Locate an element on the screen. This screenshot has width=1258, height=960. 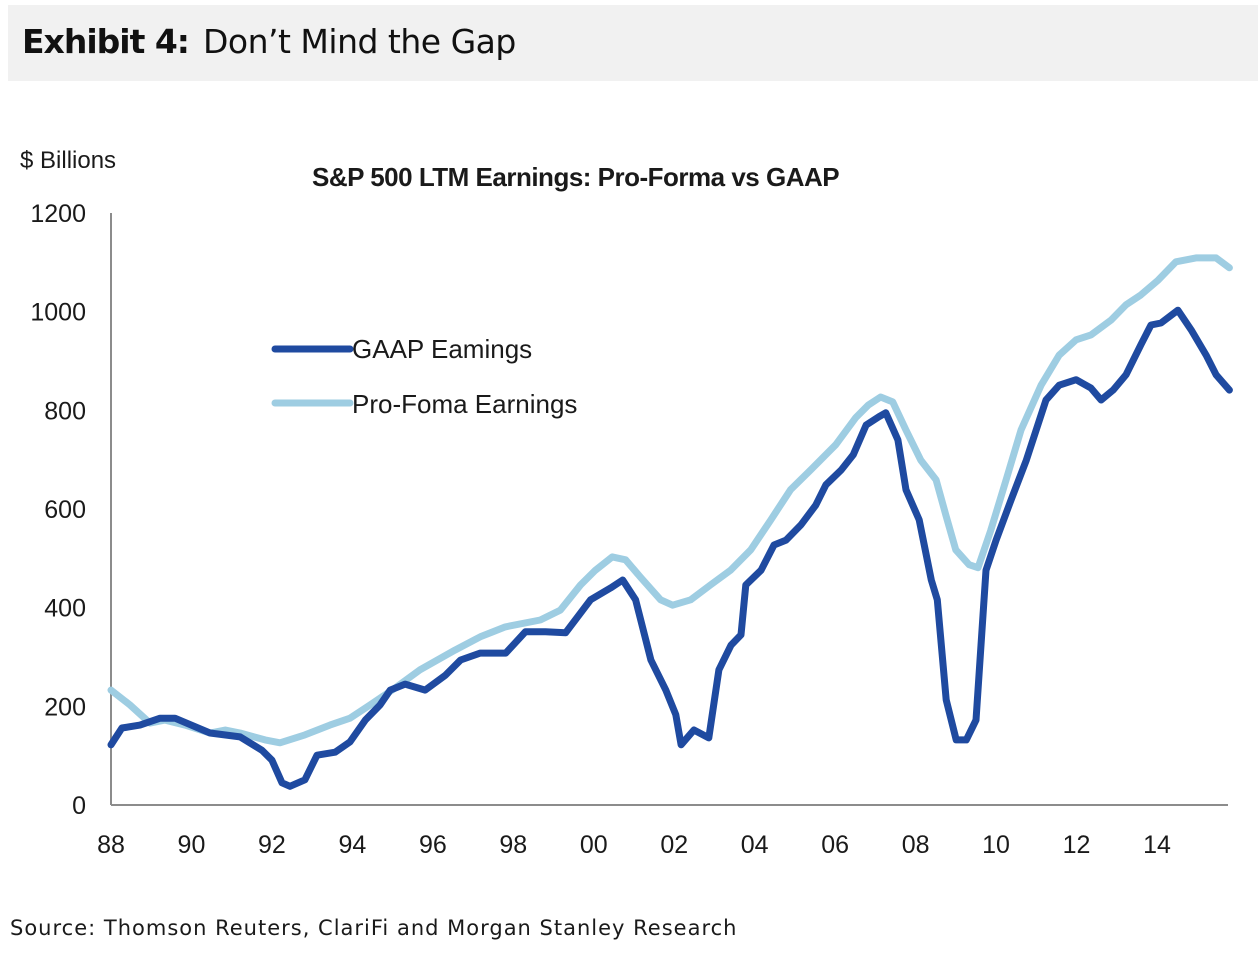
x-tick-label: 04 is located at coordinates (755, 845).